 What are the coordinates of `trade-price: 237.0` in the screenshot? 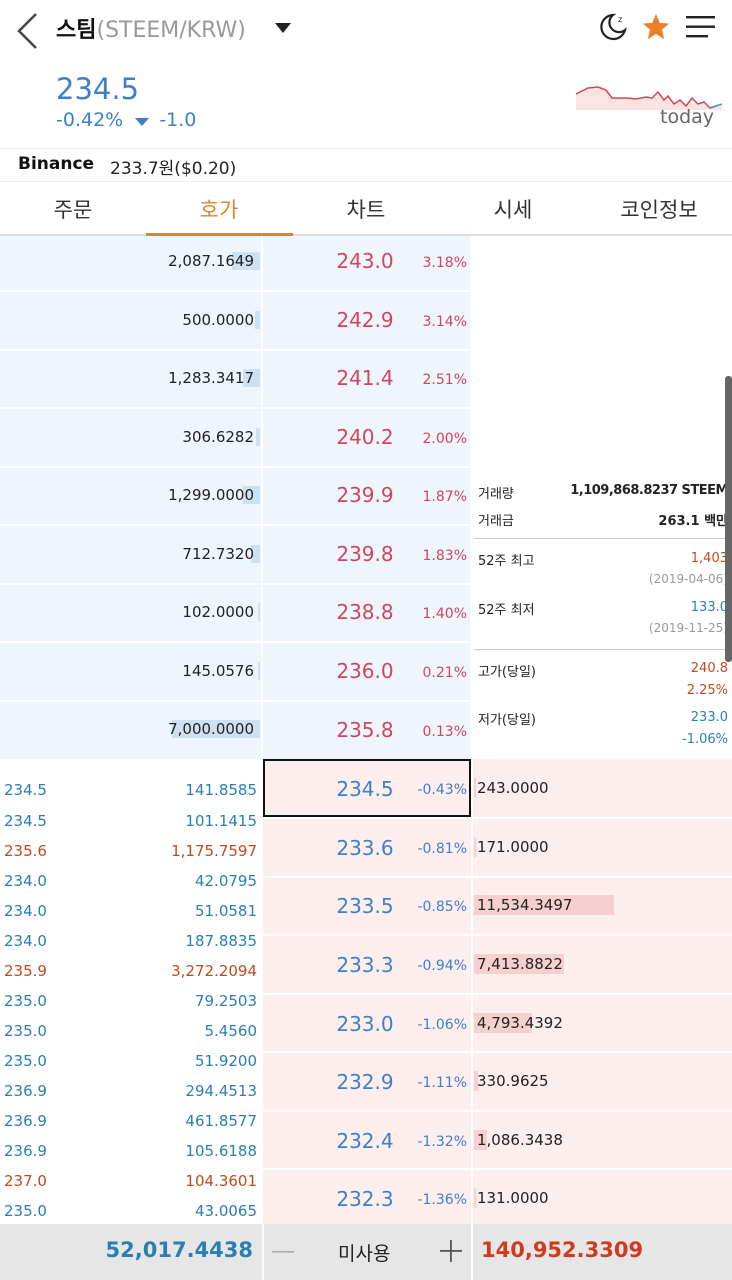 It's located at (25, 1181).